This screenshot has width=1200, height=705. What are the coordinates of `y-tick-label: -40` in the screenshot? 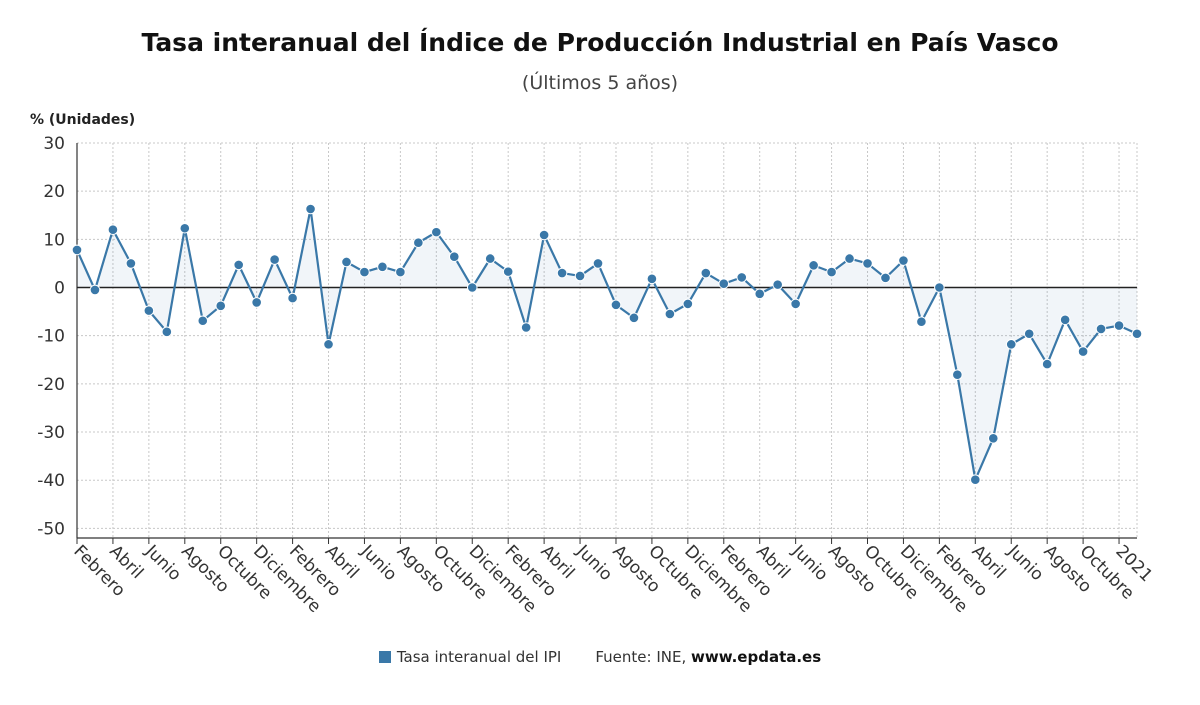 It's located at (51, 481).